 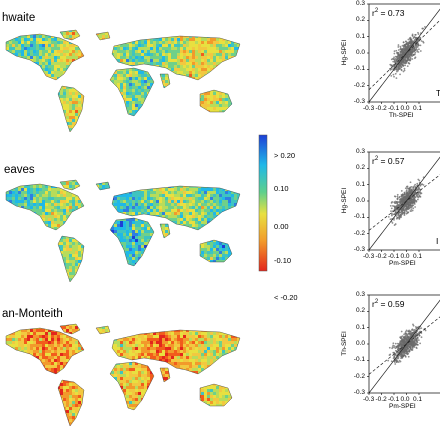 I want to click on colorbar-tick-4: -0.10, so click(x=283, y=260).